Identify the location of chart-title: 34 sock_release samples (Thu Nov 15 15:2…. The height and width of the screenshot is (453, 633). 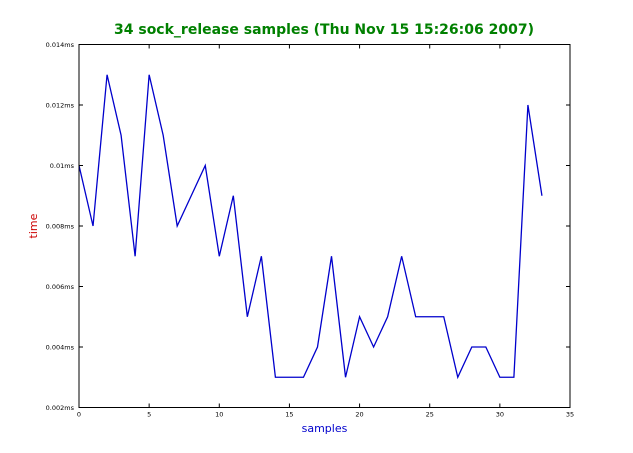
(324, 30).